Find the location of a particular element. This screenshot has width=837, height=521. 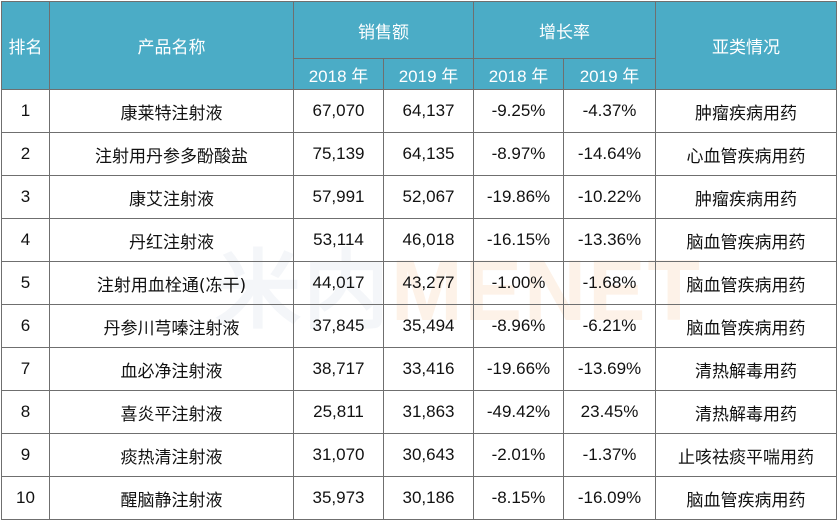

cell-sales-2019: 33,416 is located at coordinates (428, 369).